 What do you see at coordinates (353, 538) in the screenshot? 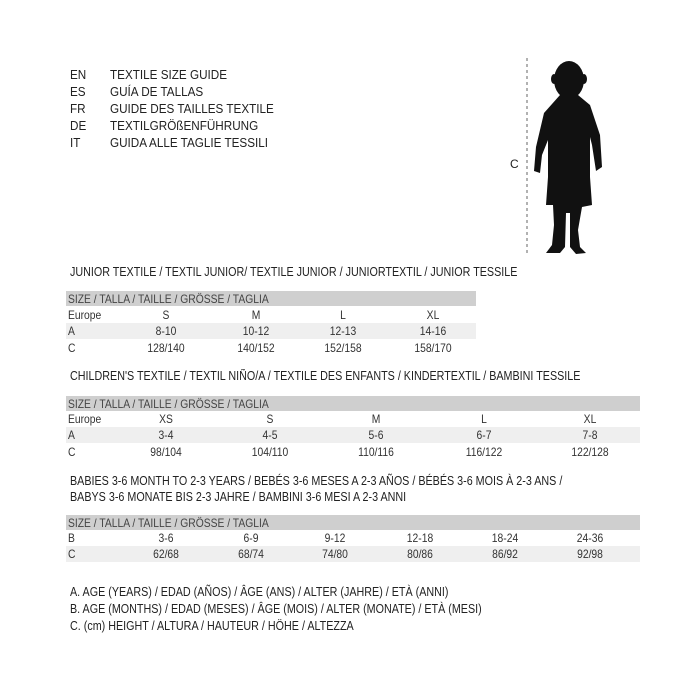
I see `table-row: B 3-6 6-9 9-12 12-18 18-24 24-36` at bounding box center [353, 538].